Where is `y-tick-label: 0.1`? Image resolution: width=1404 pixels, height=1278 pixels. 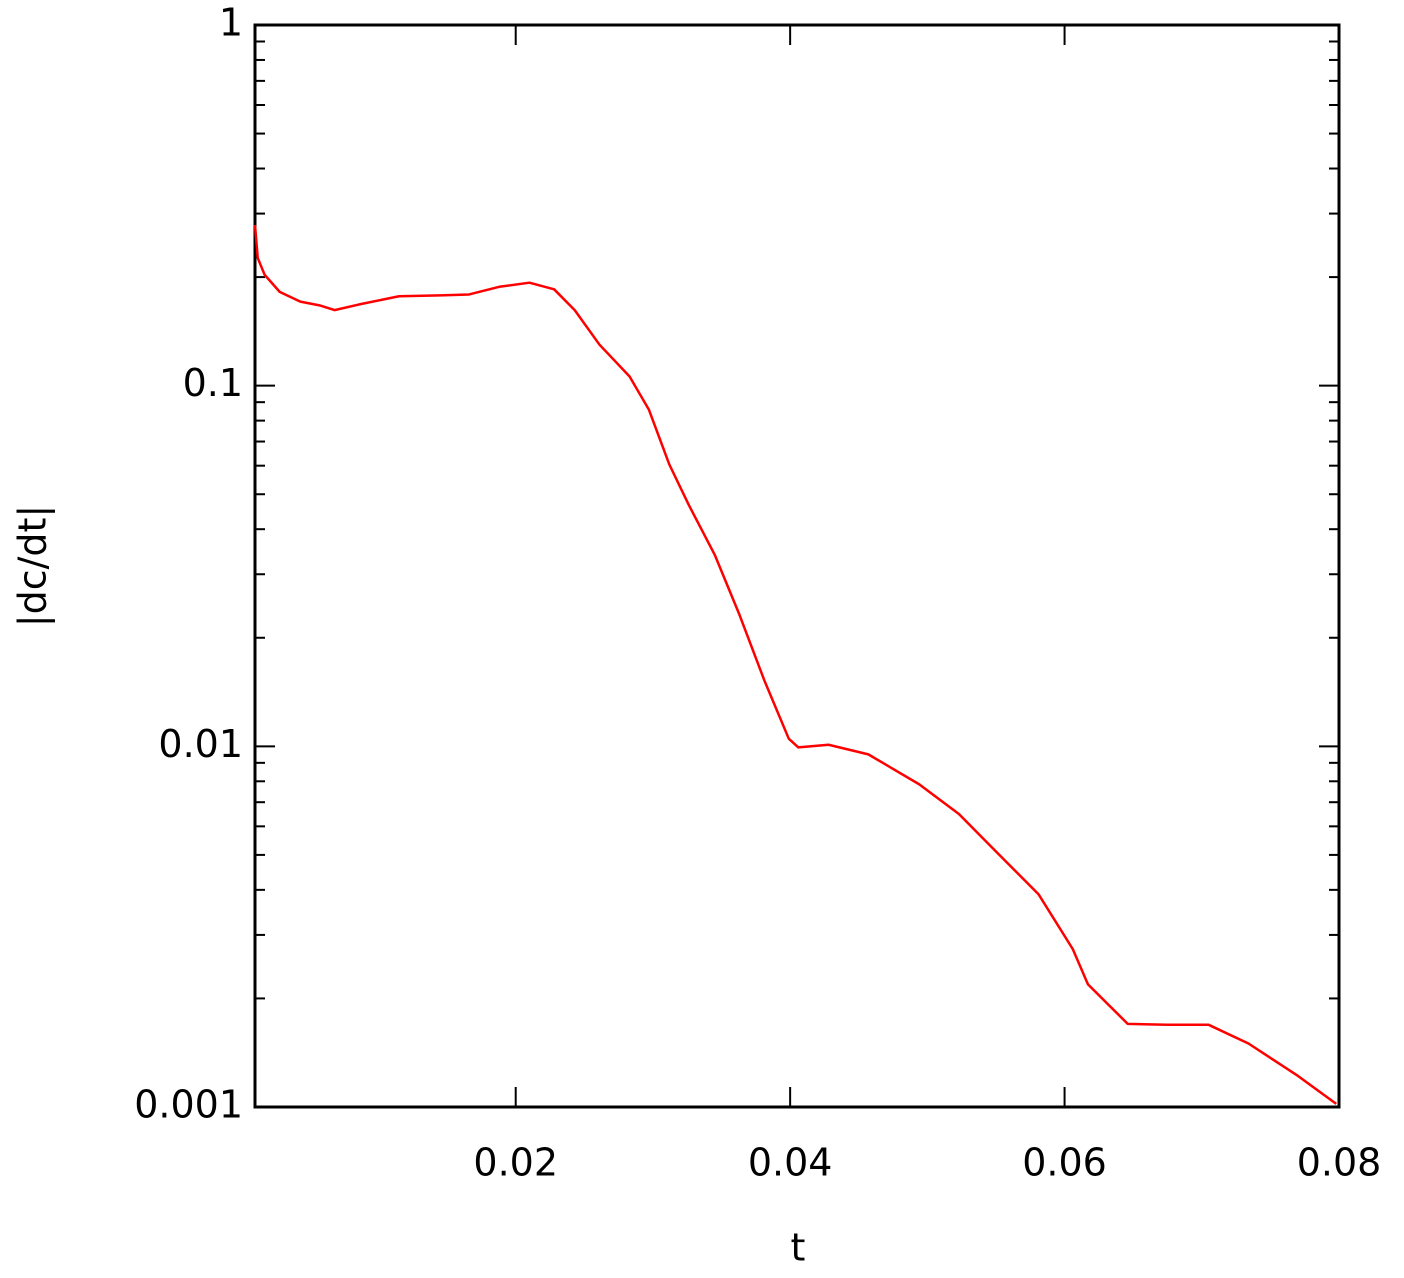
y-tick-label: 0.1 is located at coordinates (213, 383).